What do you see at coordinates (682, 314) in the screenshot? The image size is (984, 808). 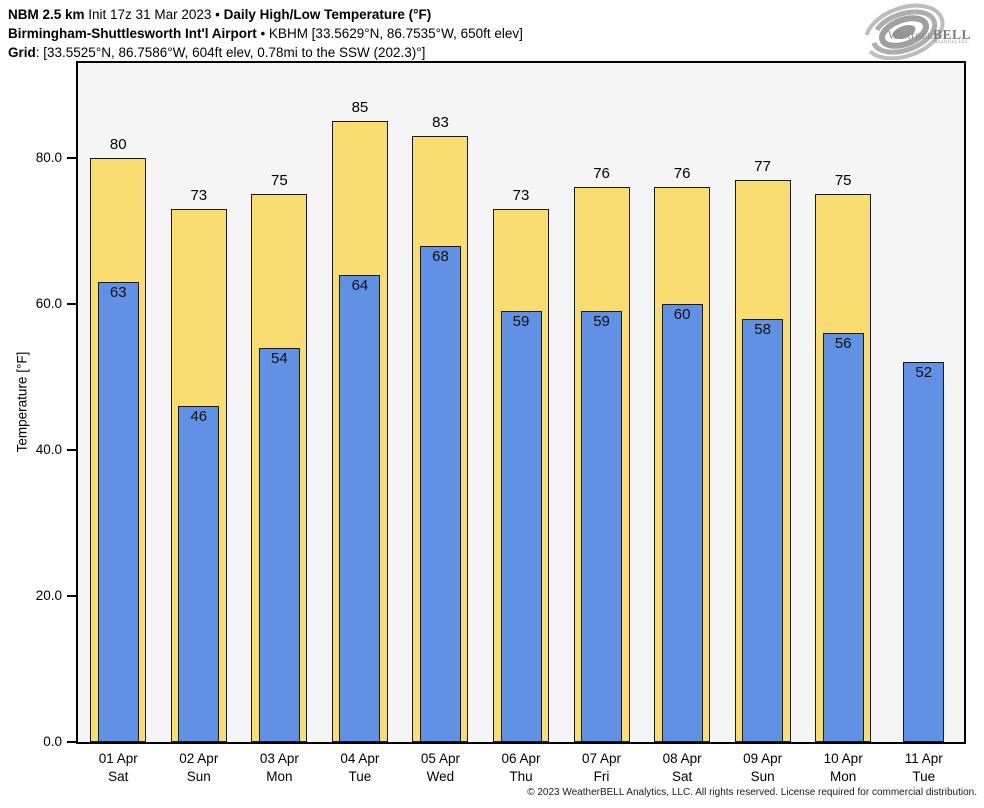 I see `low-value-label: 60` at bounding box center [682, 314].